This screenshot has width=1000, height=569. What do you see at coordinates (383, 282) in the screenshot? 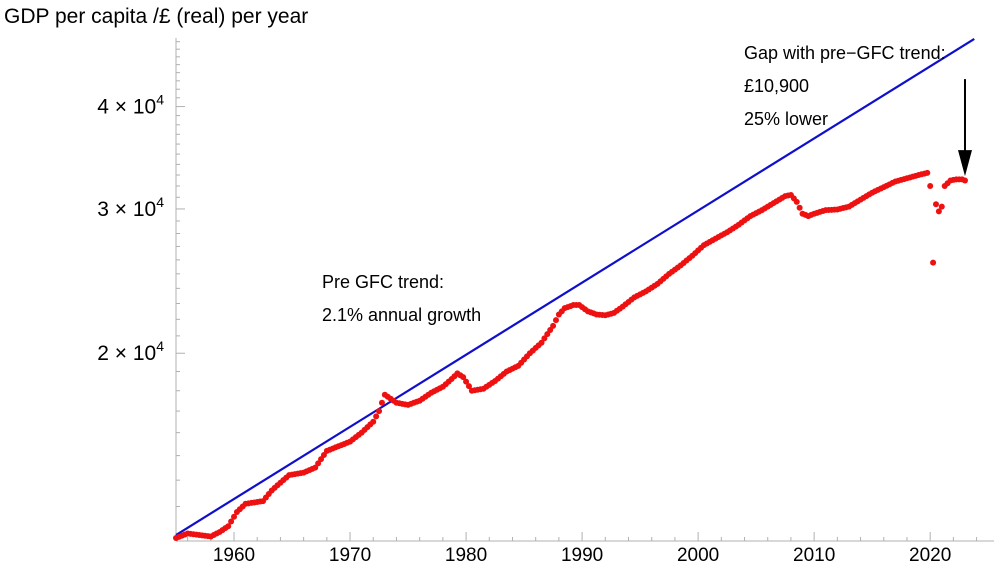
I see `trend-annotation-line1: Pre GFC trend:` at bounding box center [383, 282].